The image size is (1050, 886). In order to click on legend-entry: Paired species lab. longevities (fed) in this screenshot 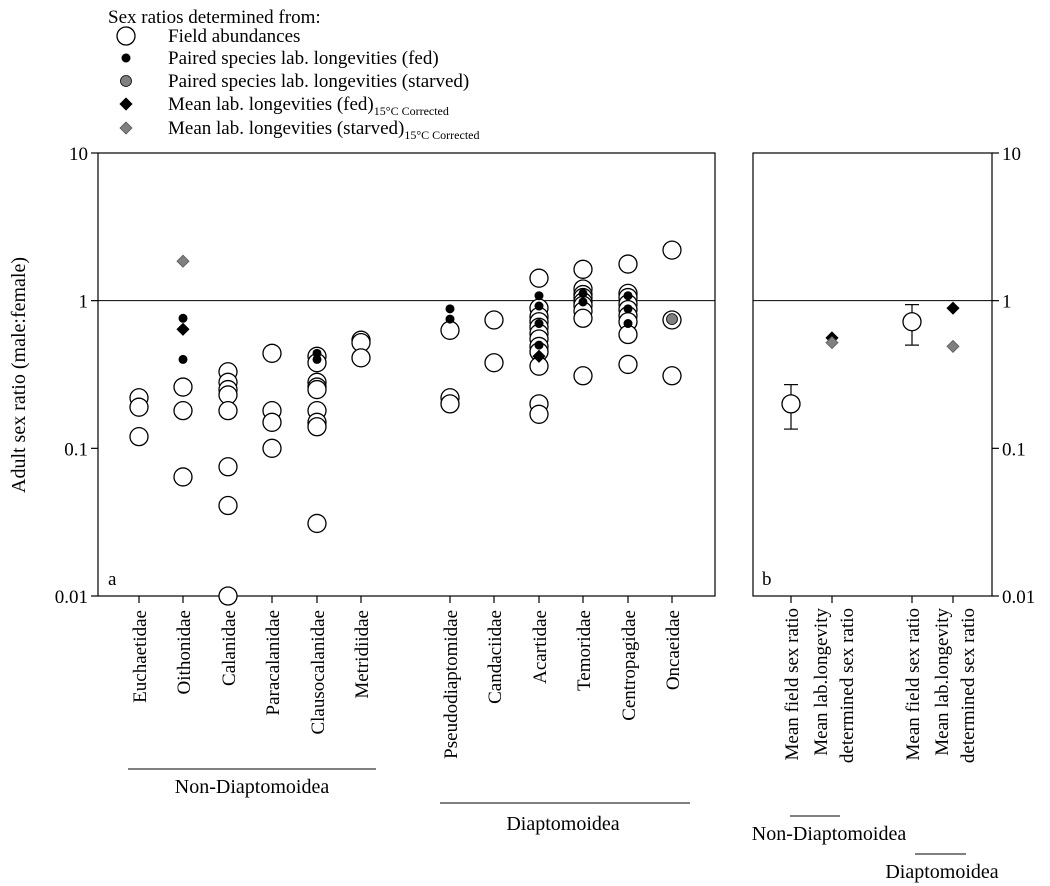, I will do `click(280, 58)`.